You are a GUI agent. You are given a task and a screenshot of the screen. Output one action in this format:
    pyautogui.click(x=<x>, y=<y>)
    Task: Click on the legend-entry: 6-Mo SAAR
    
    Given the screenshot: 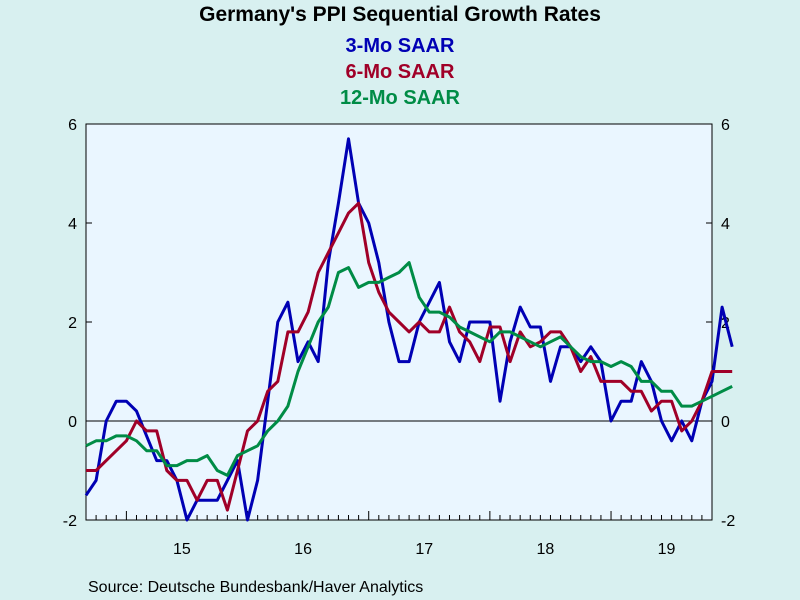 What is the action you would take?
    pyautogui.click(x=400, y=72)
    